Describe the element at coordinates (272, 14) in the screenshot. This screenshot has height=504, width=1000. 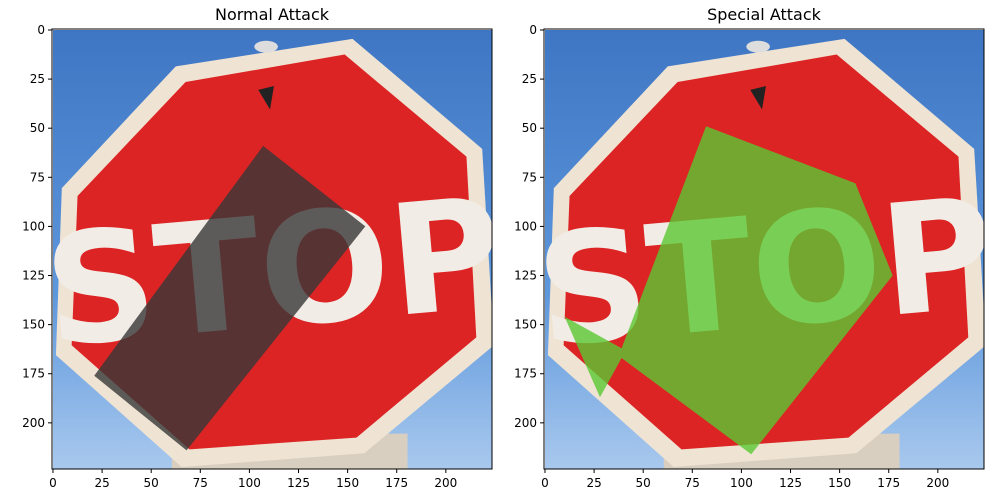
I see `axes-title: Normal Attack` at that location.